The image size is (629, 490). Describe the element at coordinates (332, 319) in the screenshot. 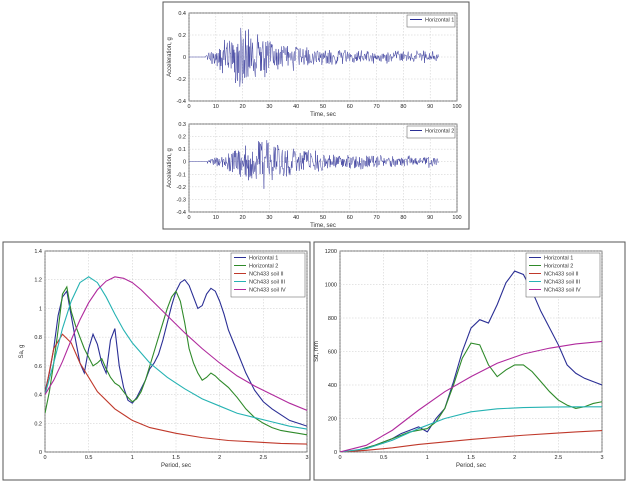

I see `y-tick-label: 800` at that location.